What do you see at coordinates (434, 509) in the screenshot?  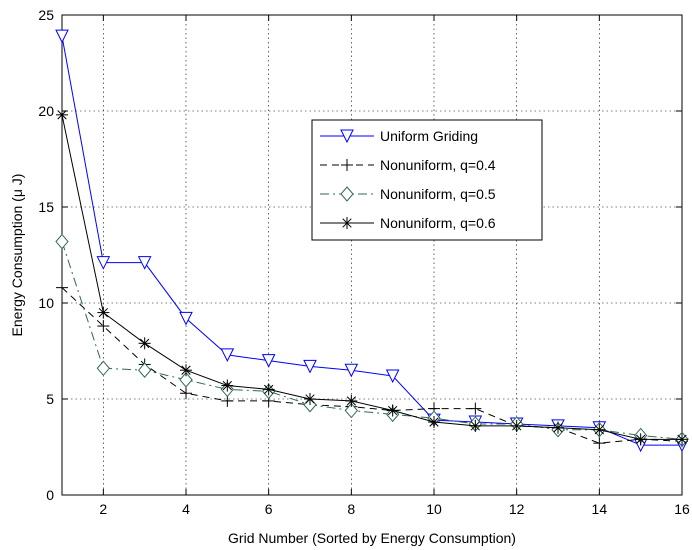 I see `x-tick-label: 10` at bounding box center [434, 509].